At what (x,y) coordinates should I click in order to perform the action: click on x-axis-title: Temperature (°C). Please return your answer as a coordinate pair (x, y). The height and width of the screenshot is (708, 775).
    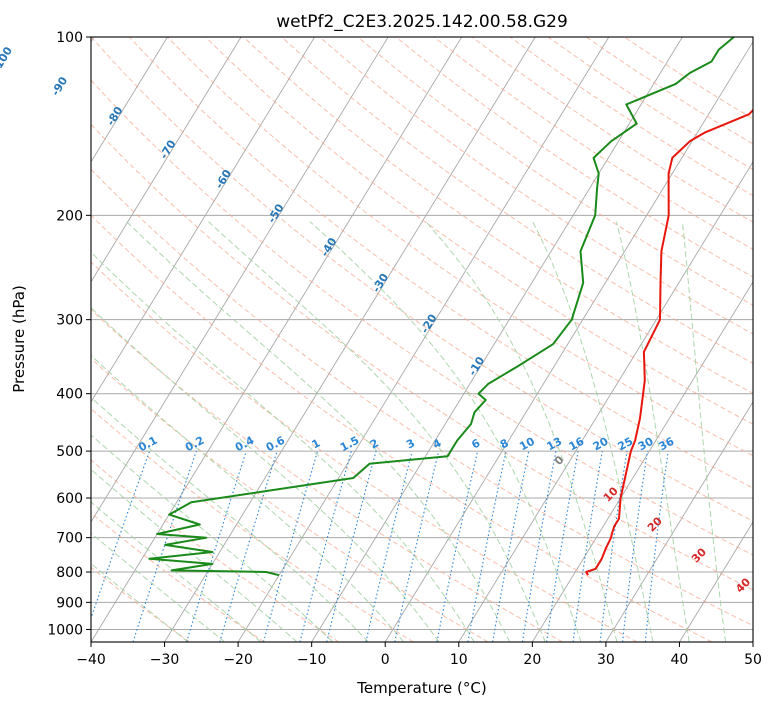
    Looking at the image, I should click on (421, 688).